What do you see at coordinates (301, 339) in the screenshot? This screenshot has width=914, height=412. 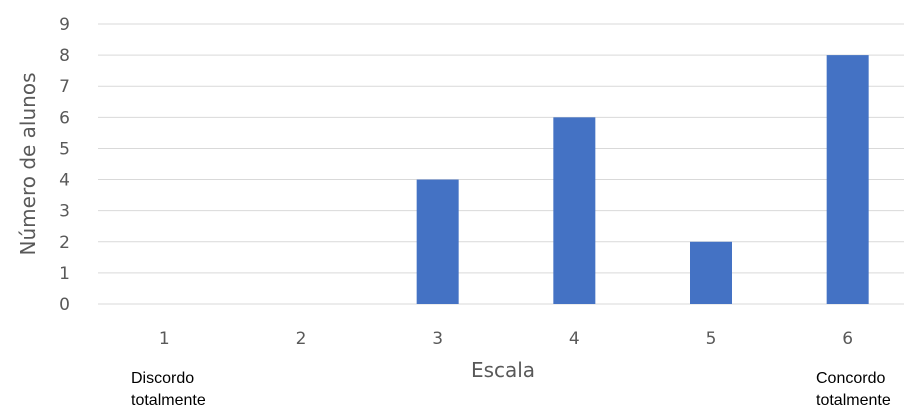 I see `x-tick-label: 2` at bounding box center [301, 339].